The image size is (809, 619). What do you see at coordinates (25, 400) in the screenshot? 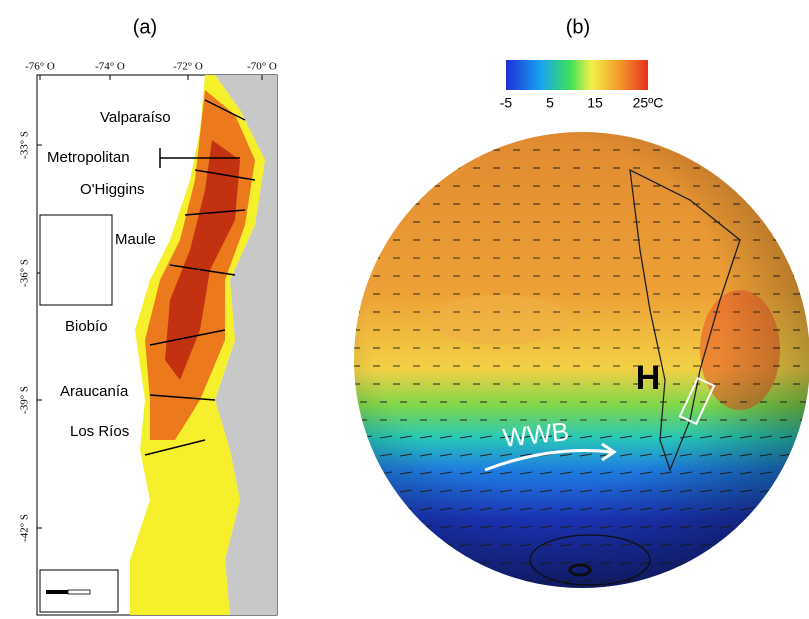
I see `lat-tick-label: -39° S` at bounding box center [25, 400].